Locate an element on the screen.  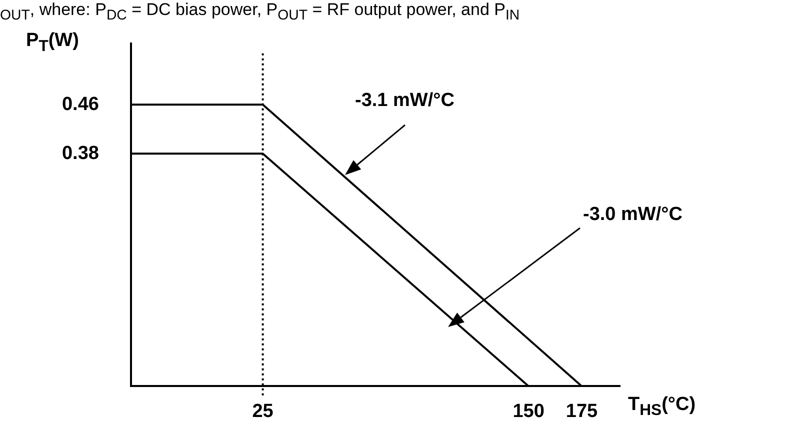
x-tick-label: 25 is located at coordinates (263, 411).